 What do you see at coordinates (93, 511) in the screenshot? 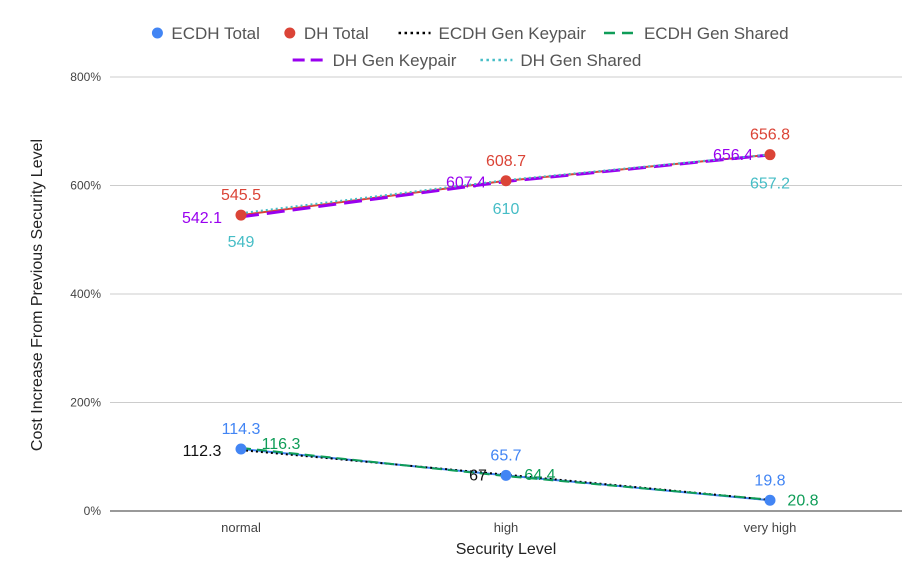
I see `y-tick-label: 0%` at bounding box center [93, 511].